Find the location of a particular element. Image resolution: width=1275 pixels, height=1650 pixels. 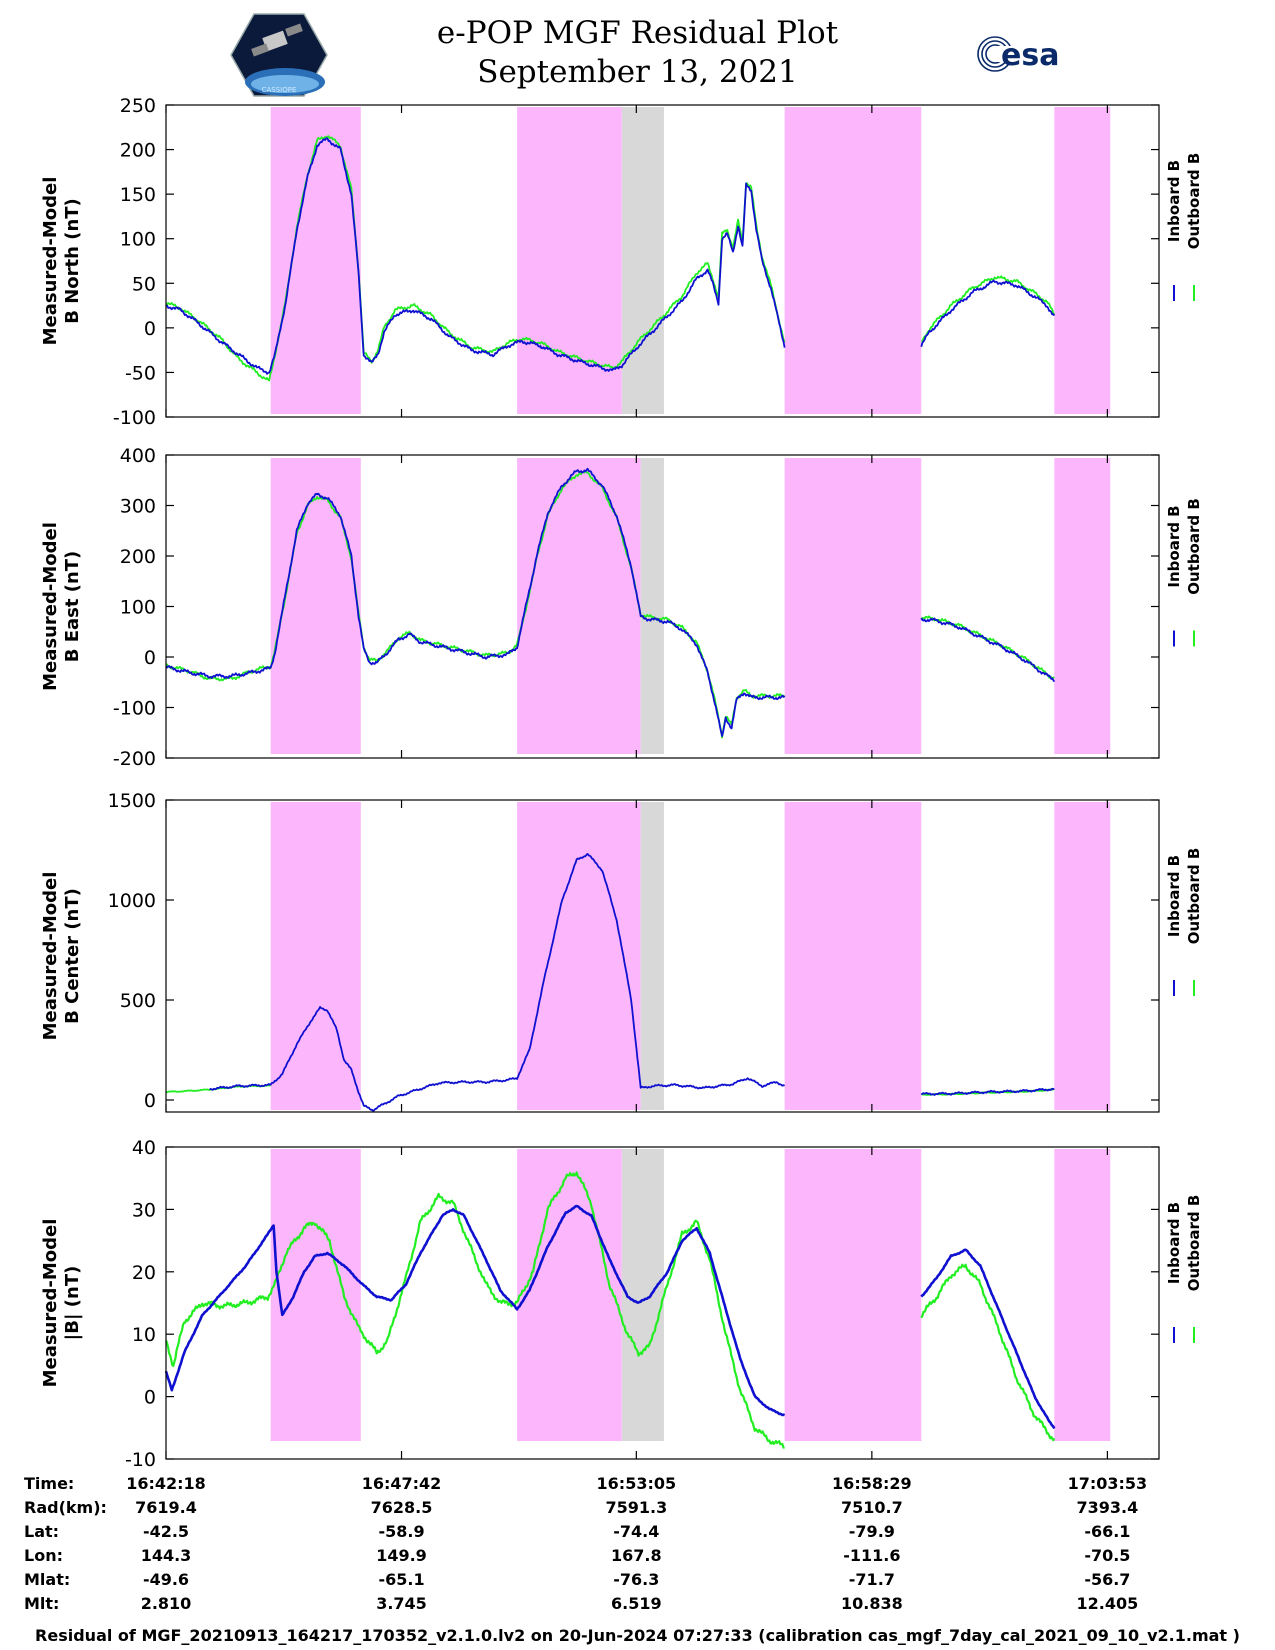

info-cell: 16:53:05 is located at coordinates (636, 1483).